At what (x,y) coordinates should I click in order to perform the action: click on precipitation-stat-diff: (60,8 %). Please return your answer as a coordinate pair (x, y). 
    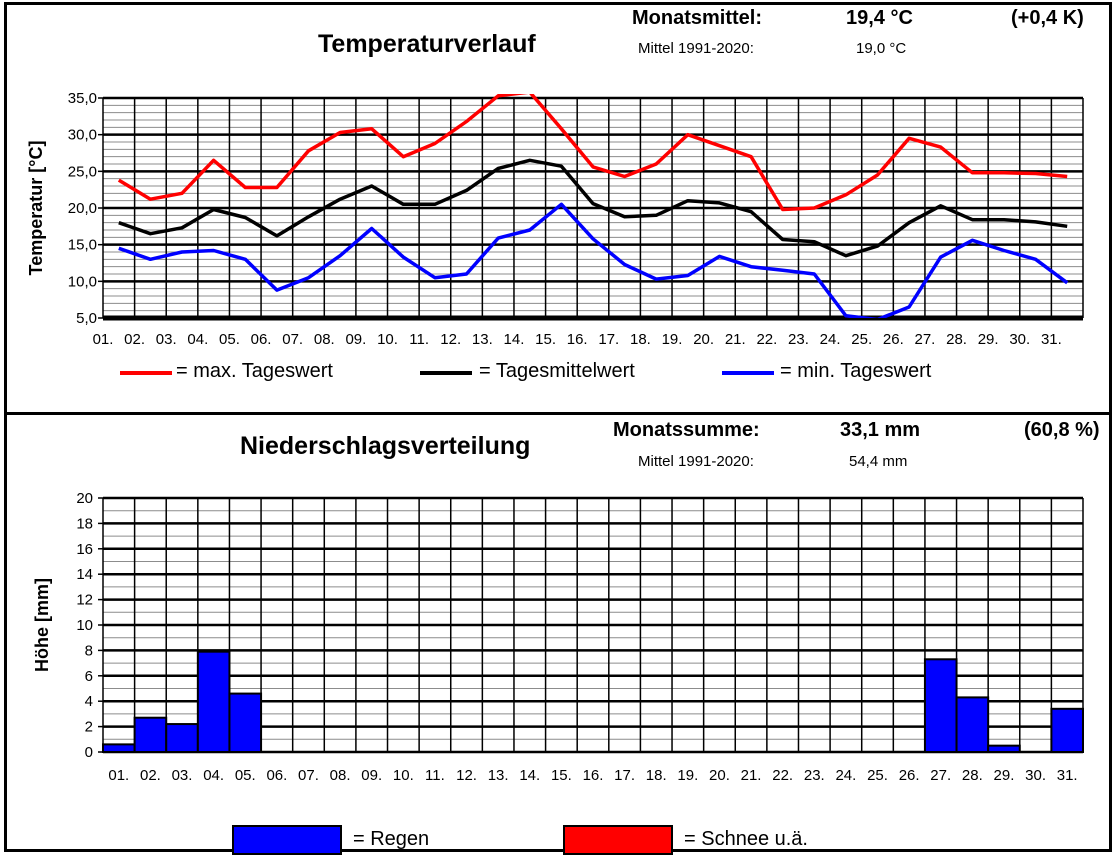
    Looking at the image, I should click on (1062, 430).